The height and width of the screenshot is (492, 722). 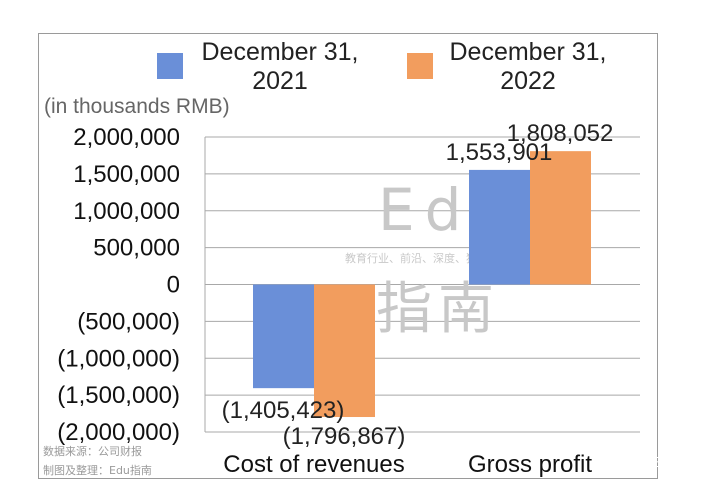 I want to click on bar-2022-gross-profit, so click(x=560, y=218).